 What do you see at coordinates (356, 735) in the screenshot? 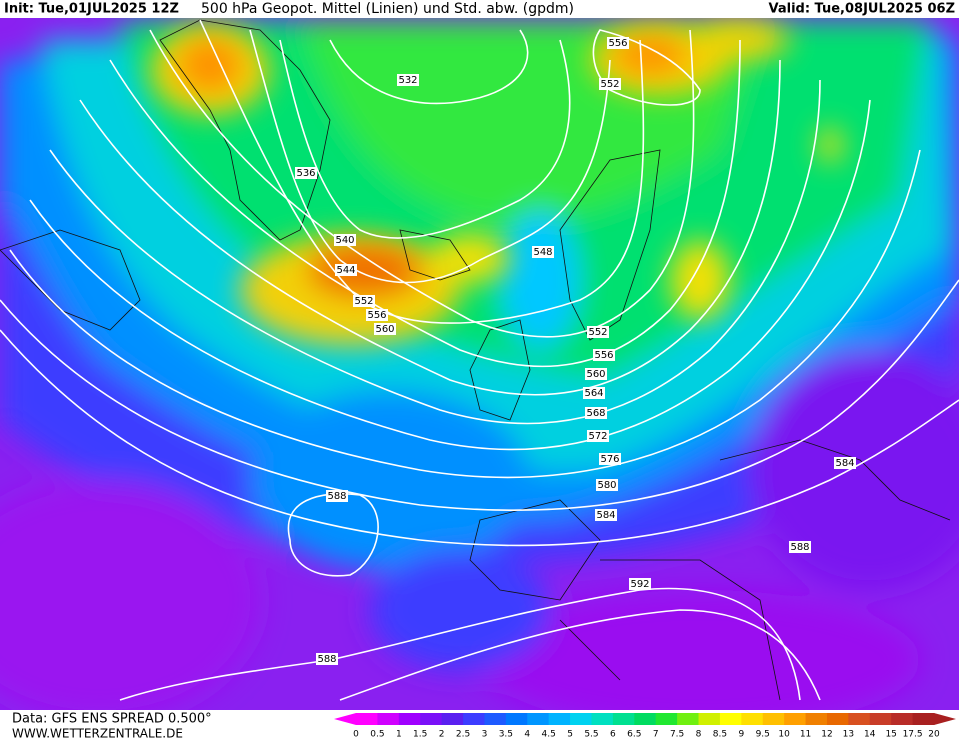
I see `colorbar-label: 0` at bounding box center [356, 735].